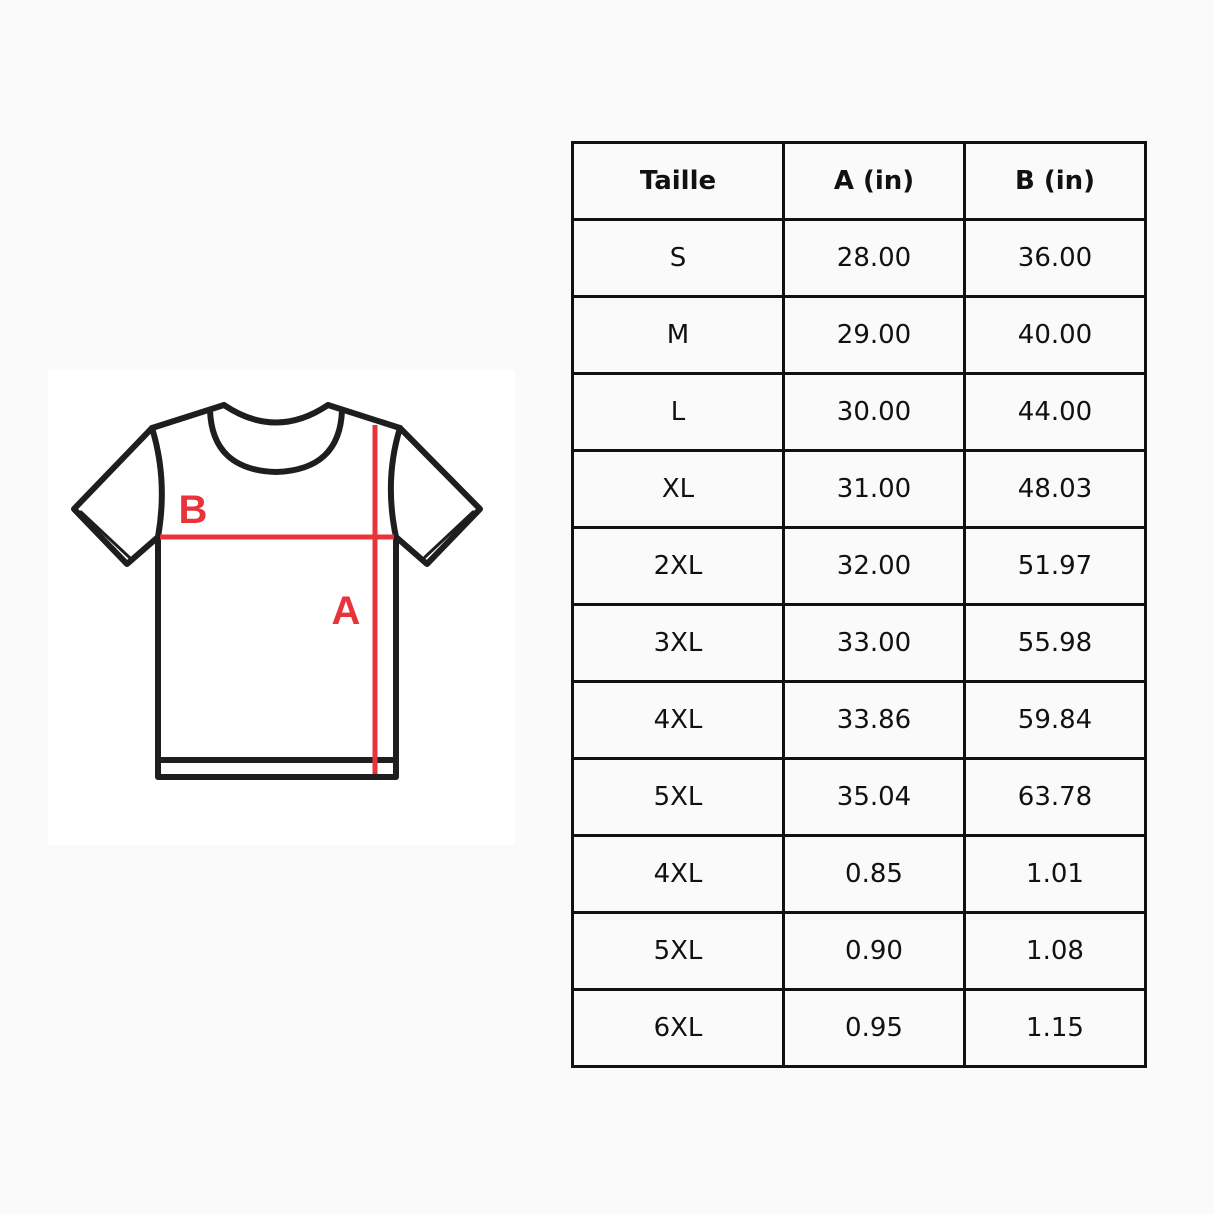  I want to click on b-cell: 44.00, so click(1055, 412).